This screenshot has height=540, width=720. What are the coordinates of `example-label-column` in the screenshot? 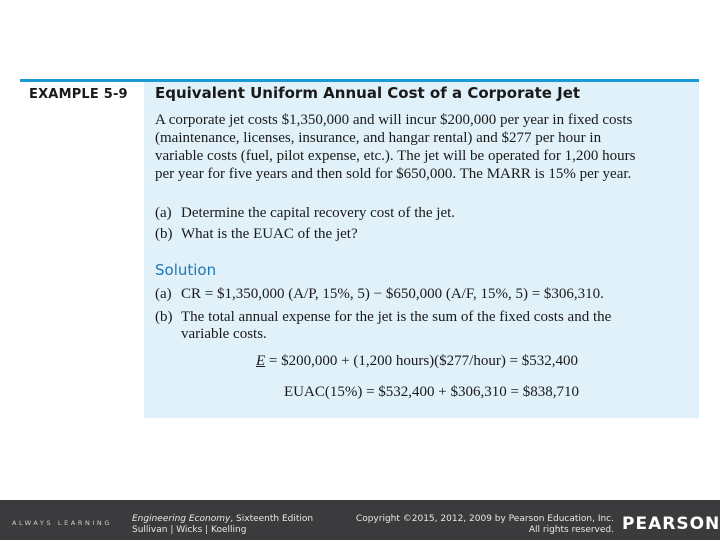 It's located at (82, 248).